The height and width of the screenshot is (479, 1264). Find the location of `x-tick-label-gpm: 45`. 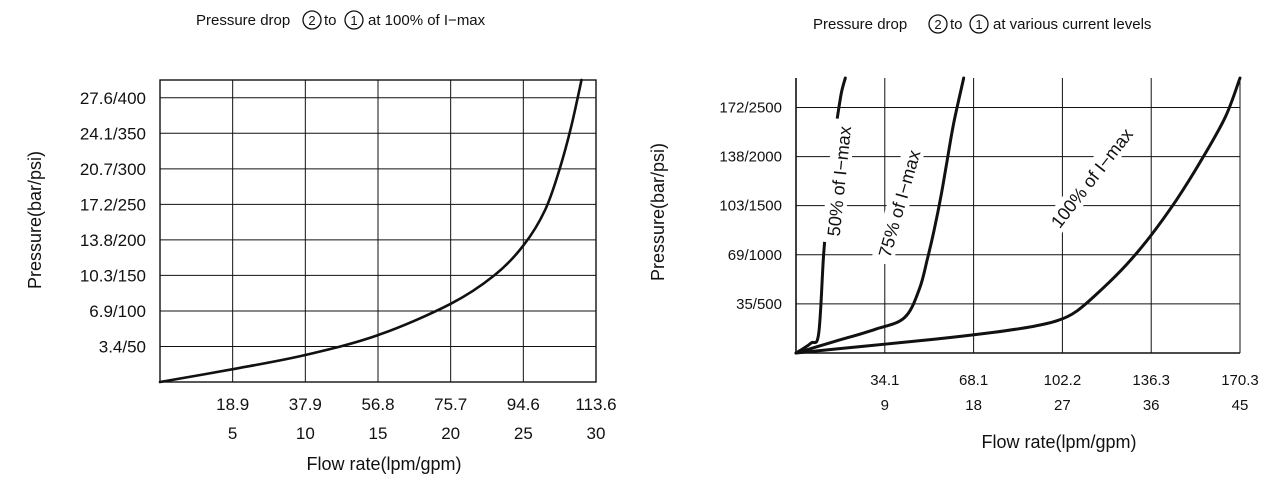

x-tick-label-gpm: 45 is located at coordinates (1240, 405).